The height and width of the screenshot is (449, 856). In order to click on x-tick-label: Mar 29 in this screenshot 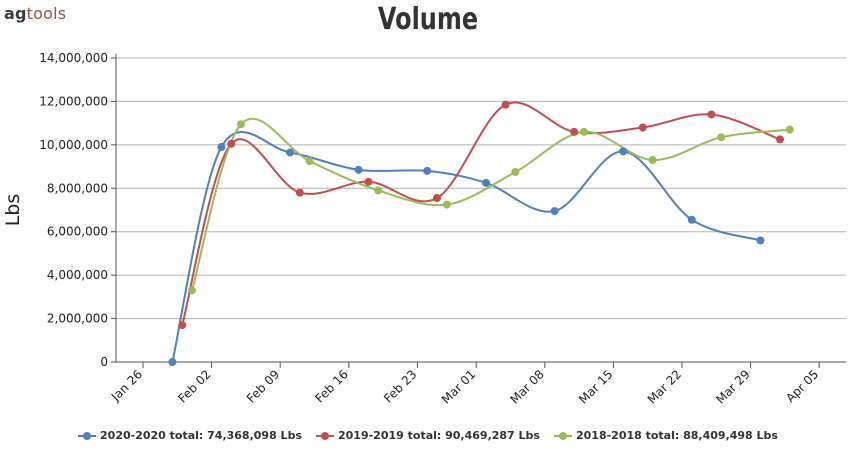, I will do `click(732, 386)`.